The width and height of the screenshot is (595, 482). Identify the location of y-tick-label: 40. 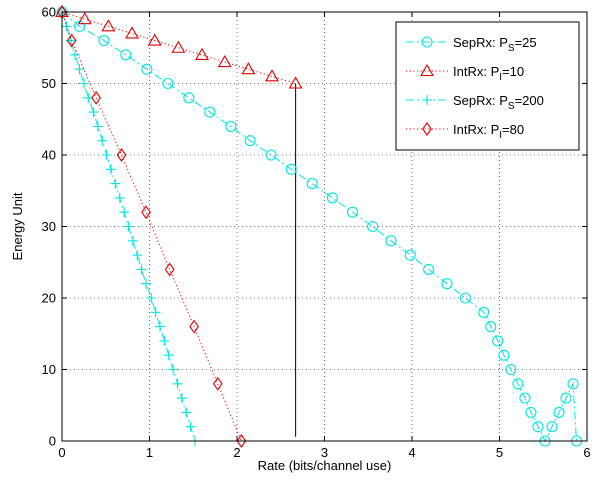
(49, 155).